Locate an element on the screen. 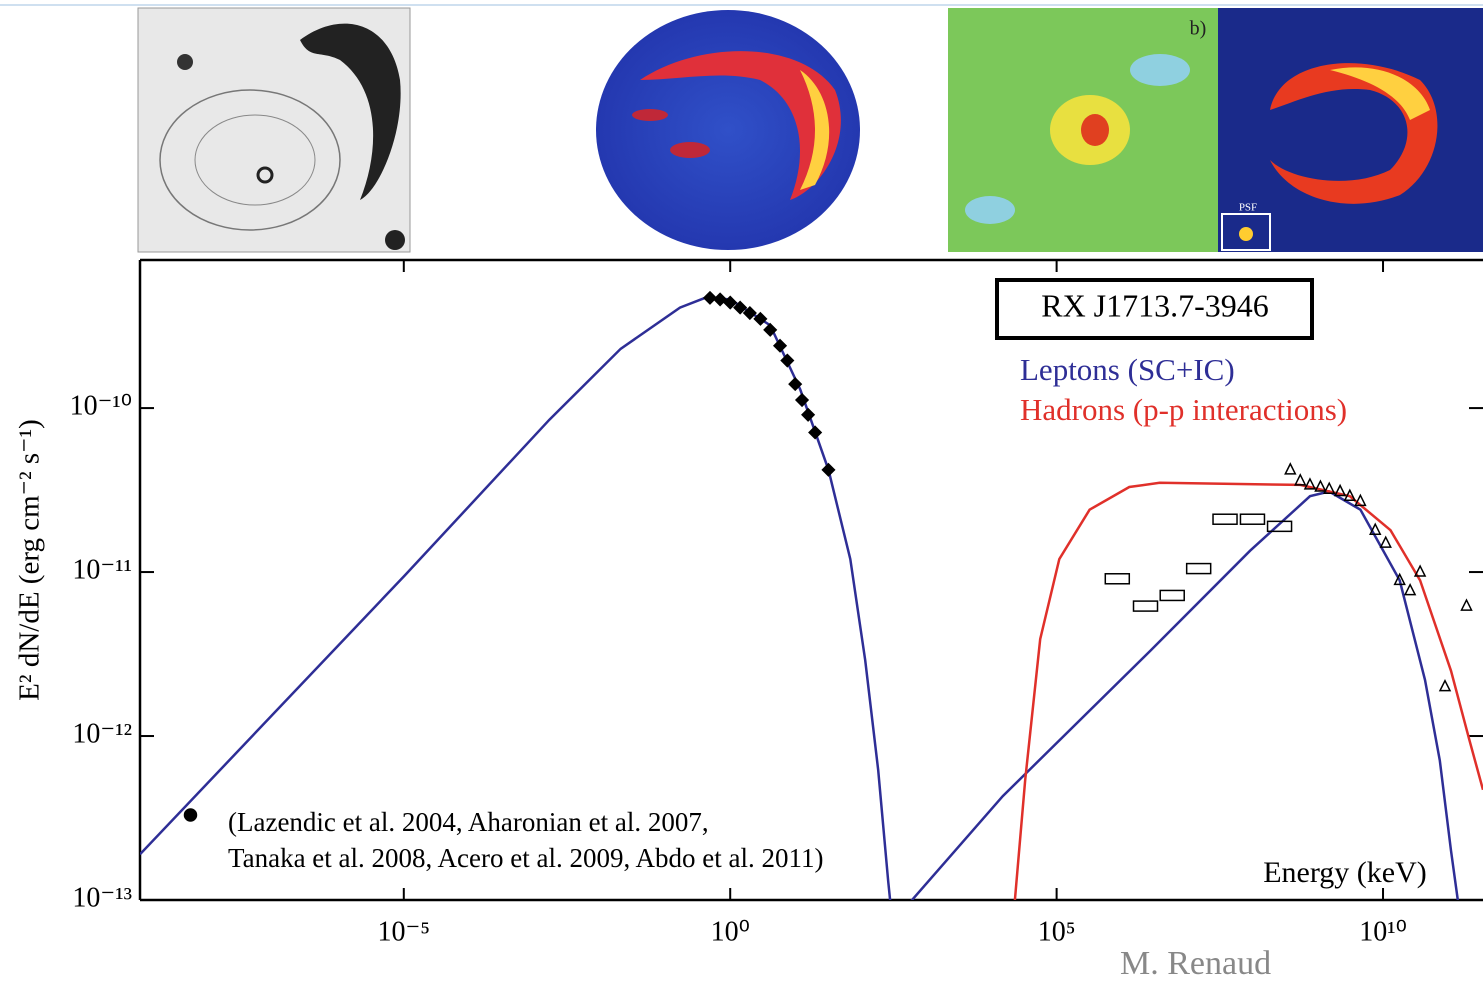  legend-entry: Hadrons (p-p interactions) is located at coordinates (1183, 409).